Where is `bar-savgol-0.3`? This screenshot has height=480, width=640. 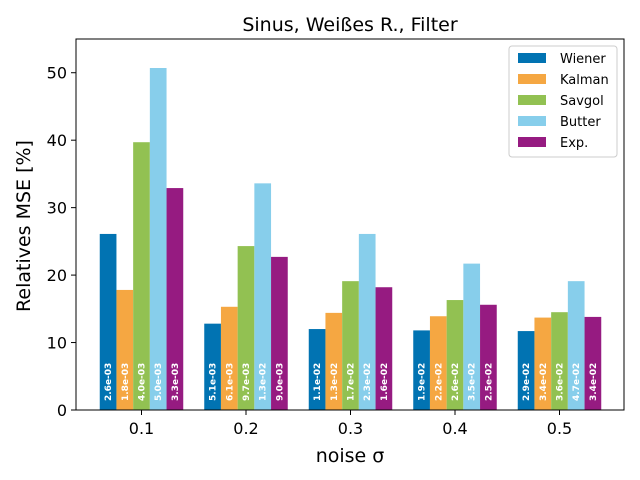
bar-savgol-0.3 is located at coordinates (350, 345).